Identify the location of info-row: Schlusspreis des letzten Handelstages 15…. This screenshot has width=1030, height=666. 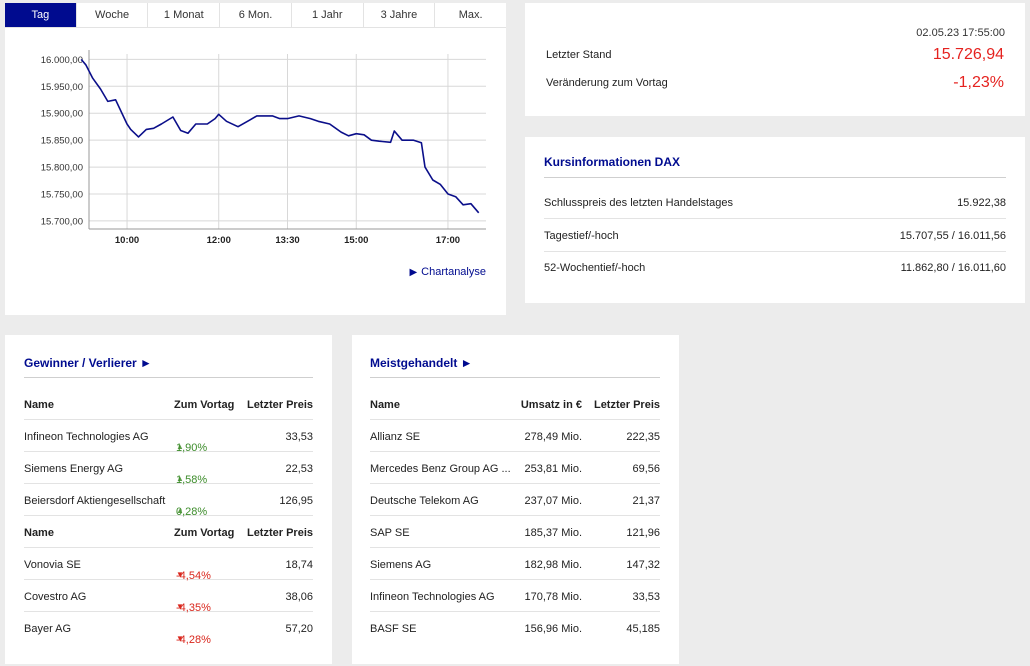
(775, 203).